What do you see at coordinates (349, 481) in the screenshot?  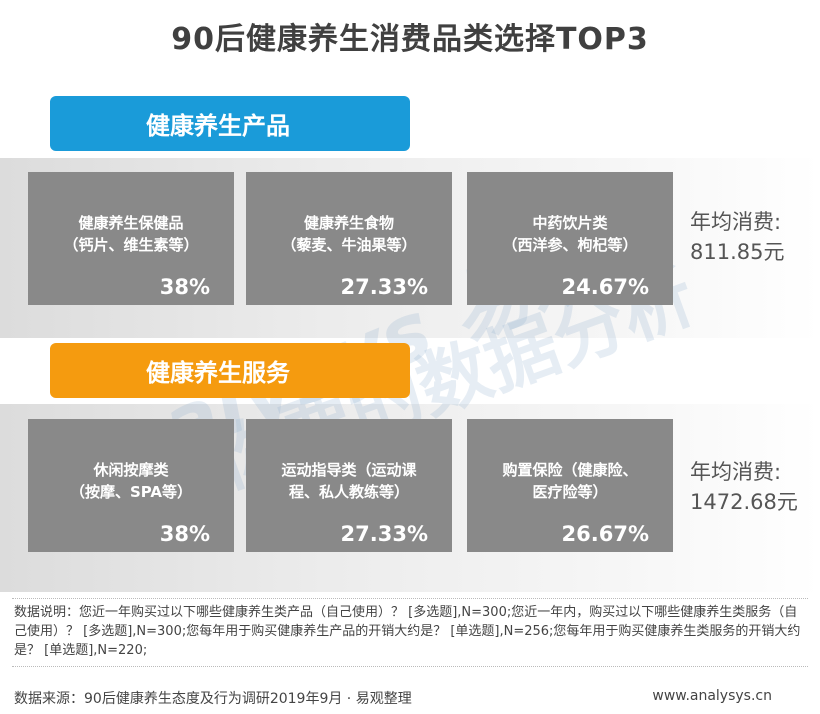 I see `category-name: 运动指导类（运动课 程、私人教练等）` at bounding box center [349, 481].